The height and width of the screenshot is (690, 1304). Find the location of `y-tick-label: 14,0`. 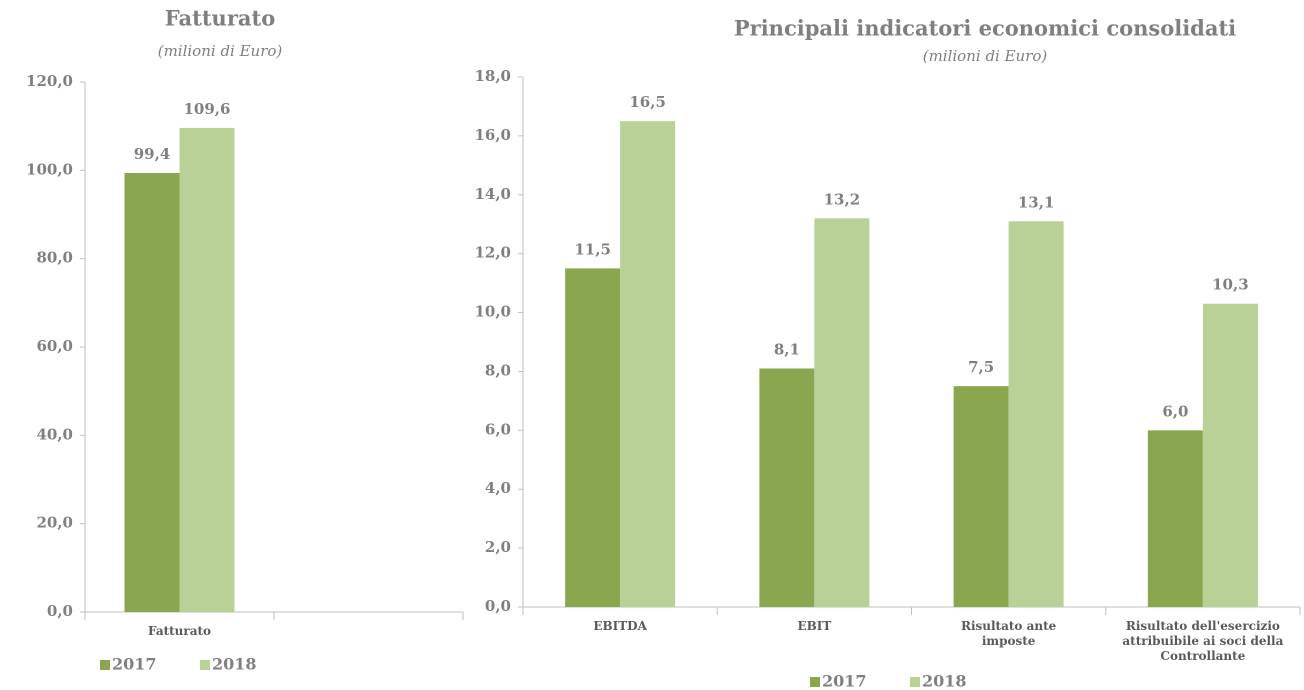

y-tick-label: 14,0 is located at coordinates (492, 194).